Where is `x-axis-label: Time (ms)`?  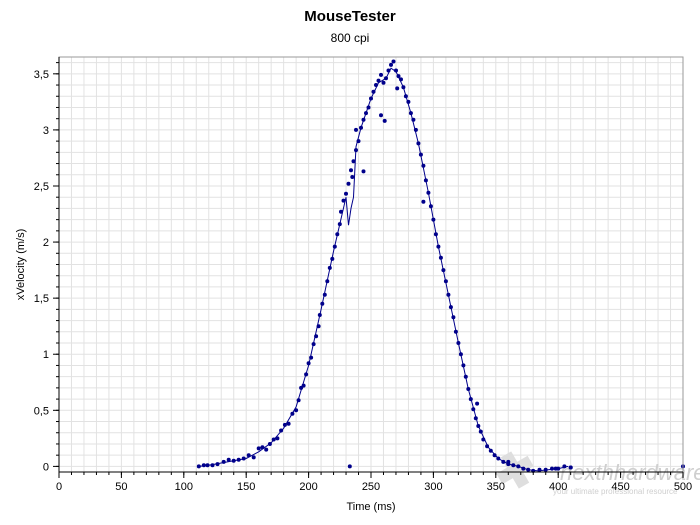 x-axis-label: Time (ms) is located at coordinates (370, 507).